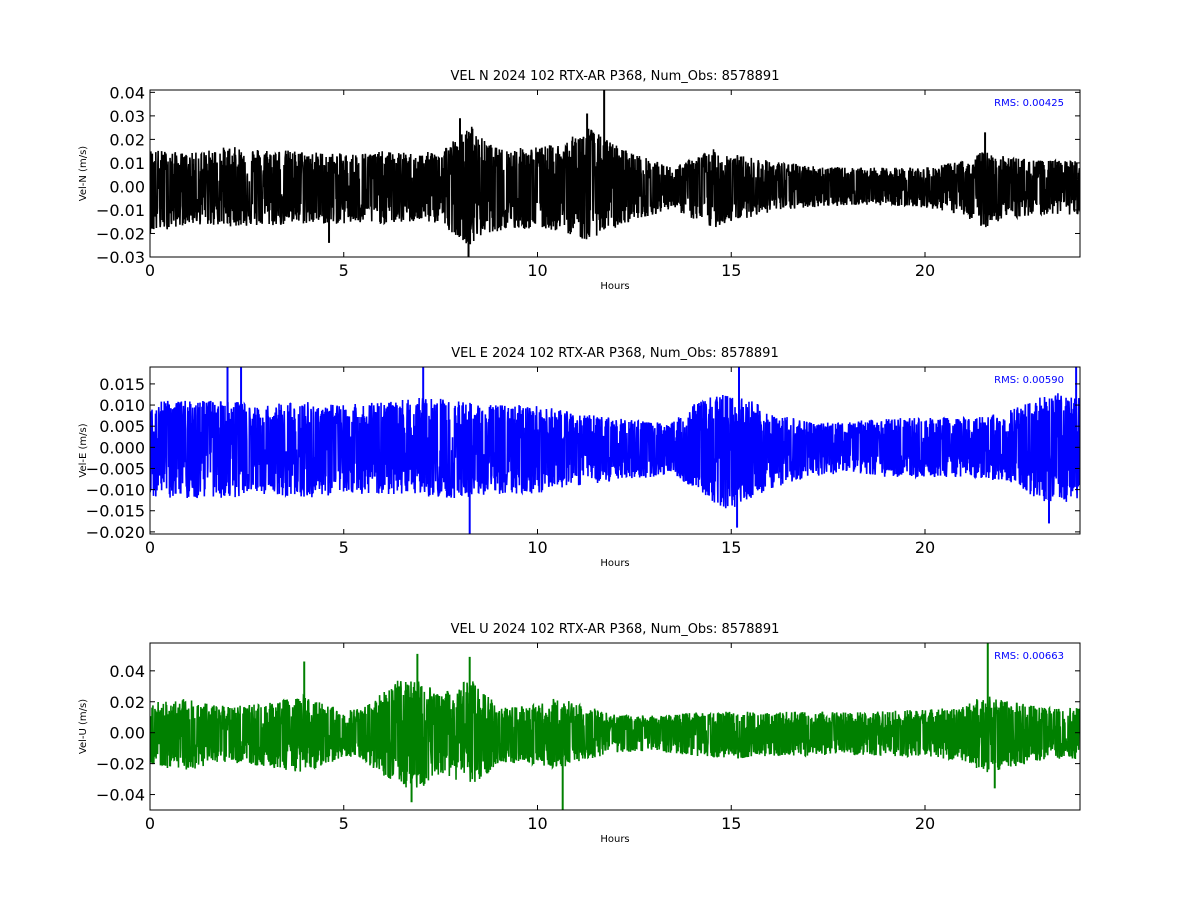 The height and width of the screenshot is (900, 1200). I want to click on y-axis-label: Vel-N (m/s), so click(83, 173).